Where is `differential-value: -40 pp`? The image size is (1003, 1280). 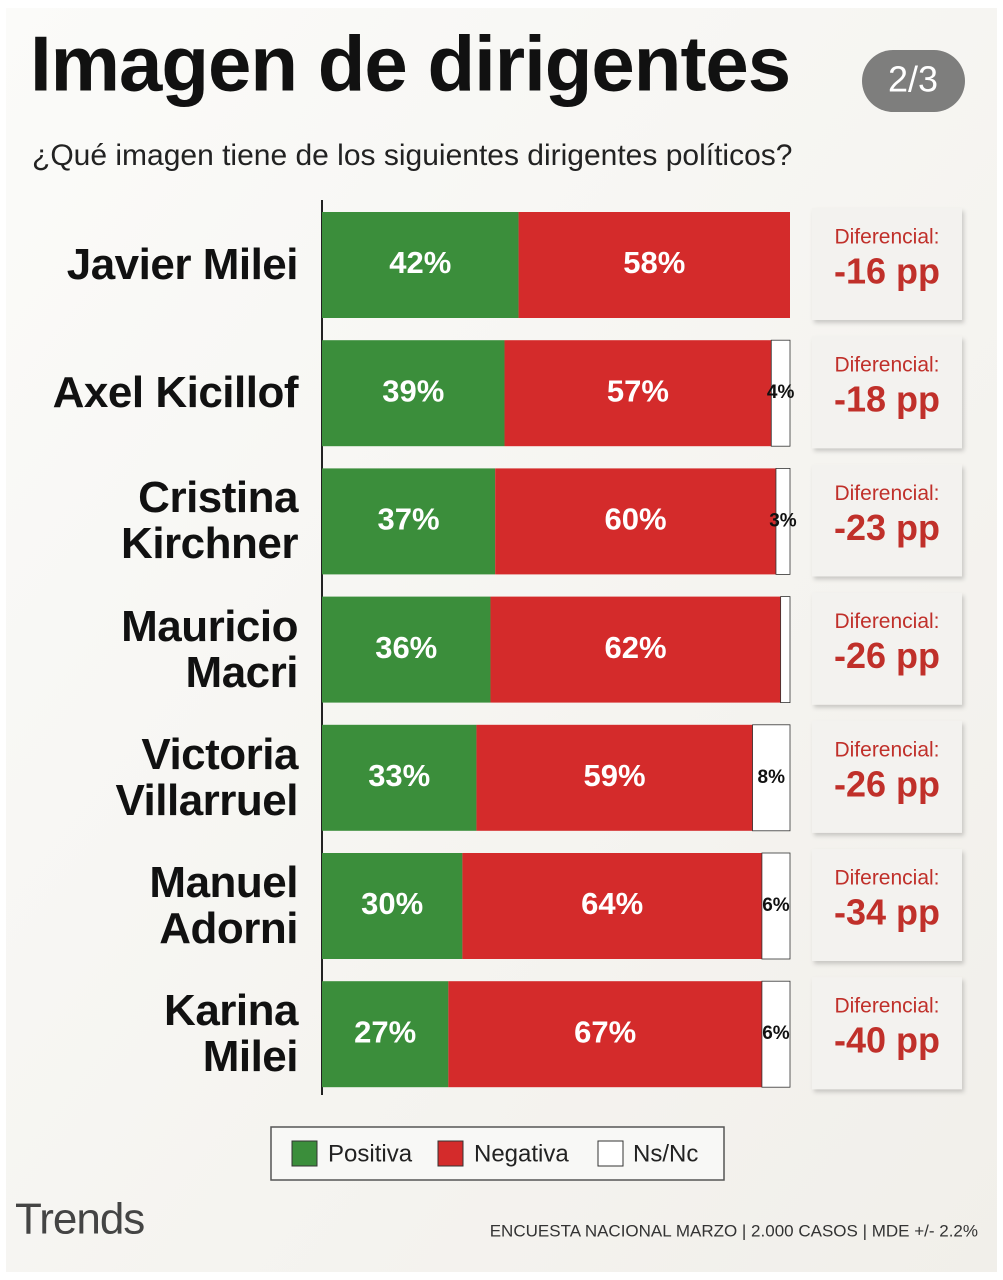
differential-value: -40 pp is located at coordinates (887, 1040).